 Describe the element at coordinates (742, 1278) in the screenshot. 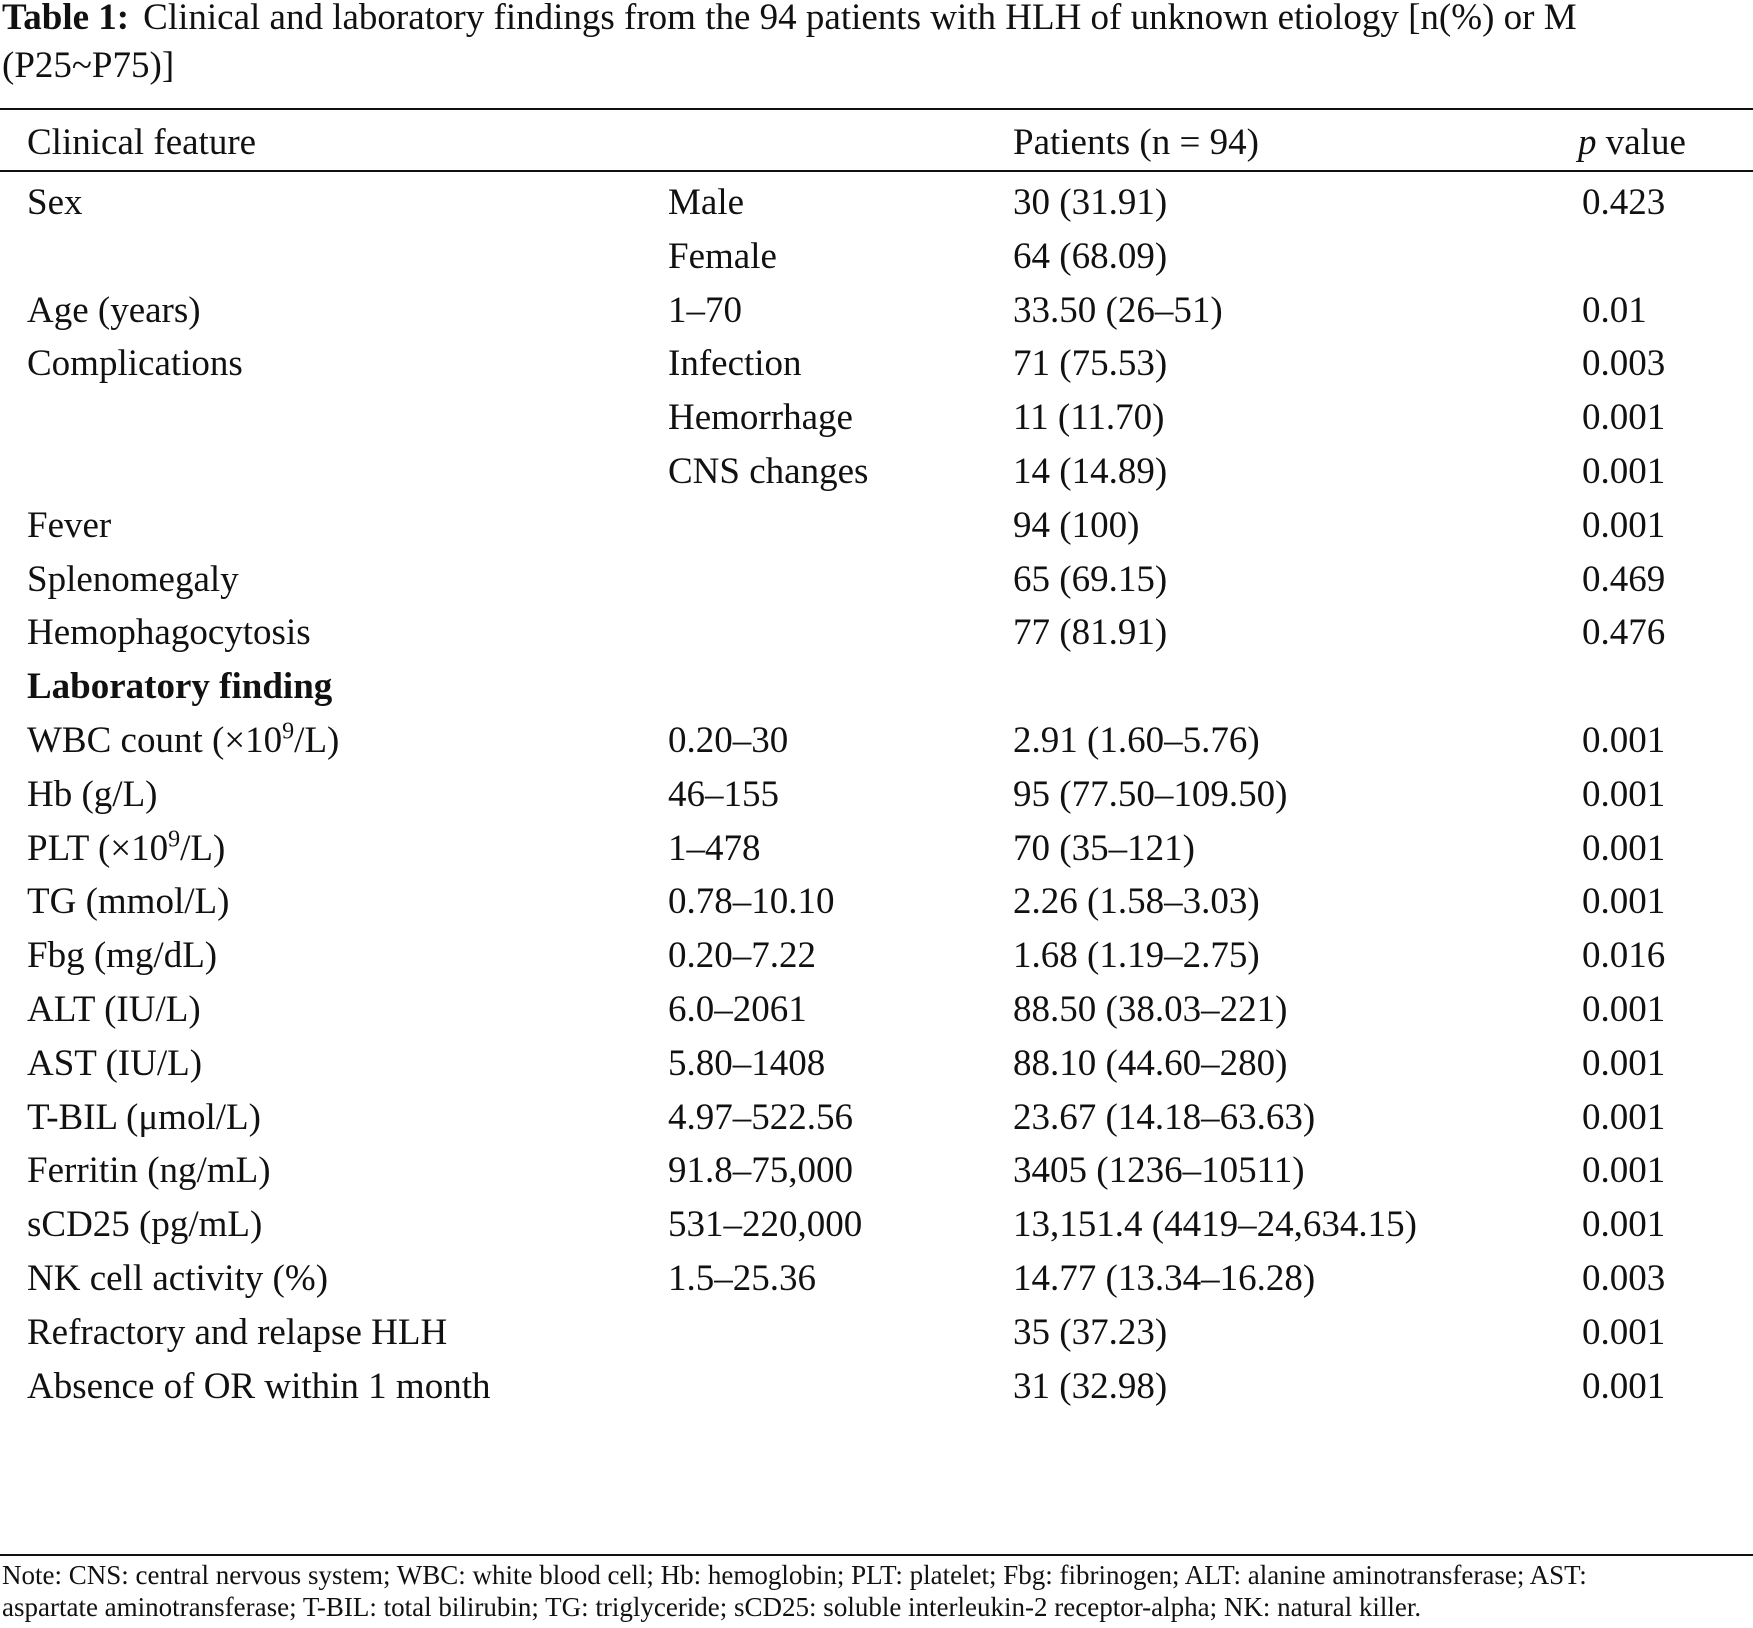

I see `cell-range: 1.5–25.36` at that location.